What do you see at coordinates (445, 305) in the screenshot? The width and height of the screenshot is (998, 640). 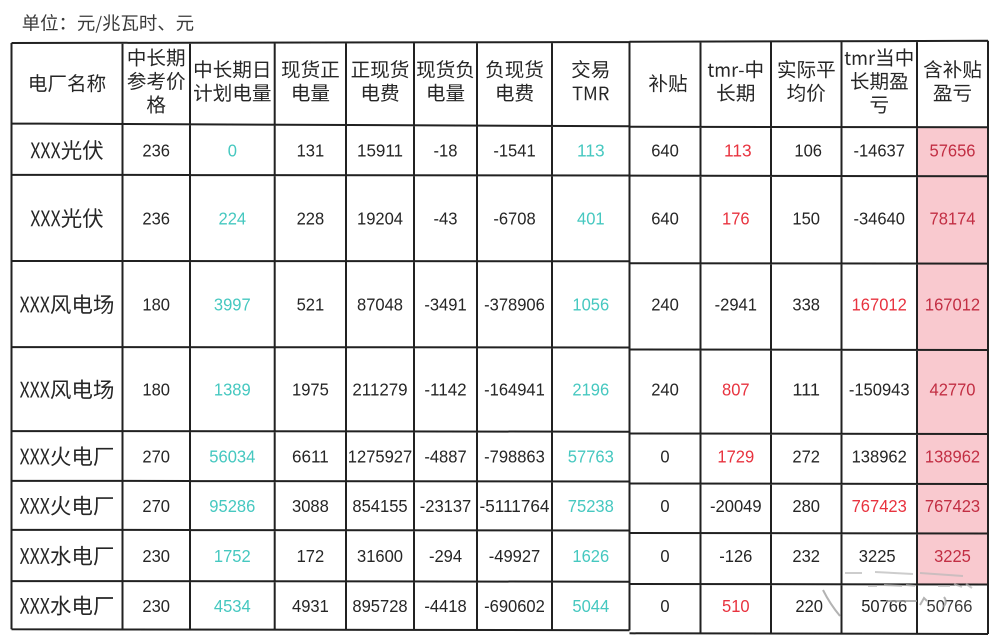 I see `svg-text: -3491` at bounding box center [445, 305].